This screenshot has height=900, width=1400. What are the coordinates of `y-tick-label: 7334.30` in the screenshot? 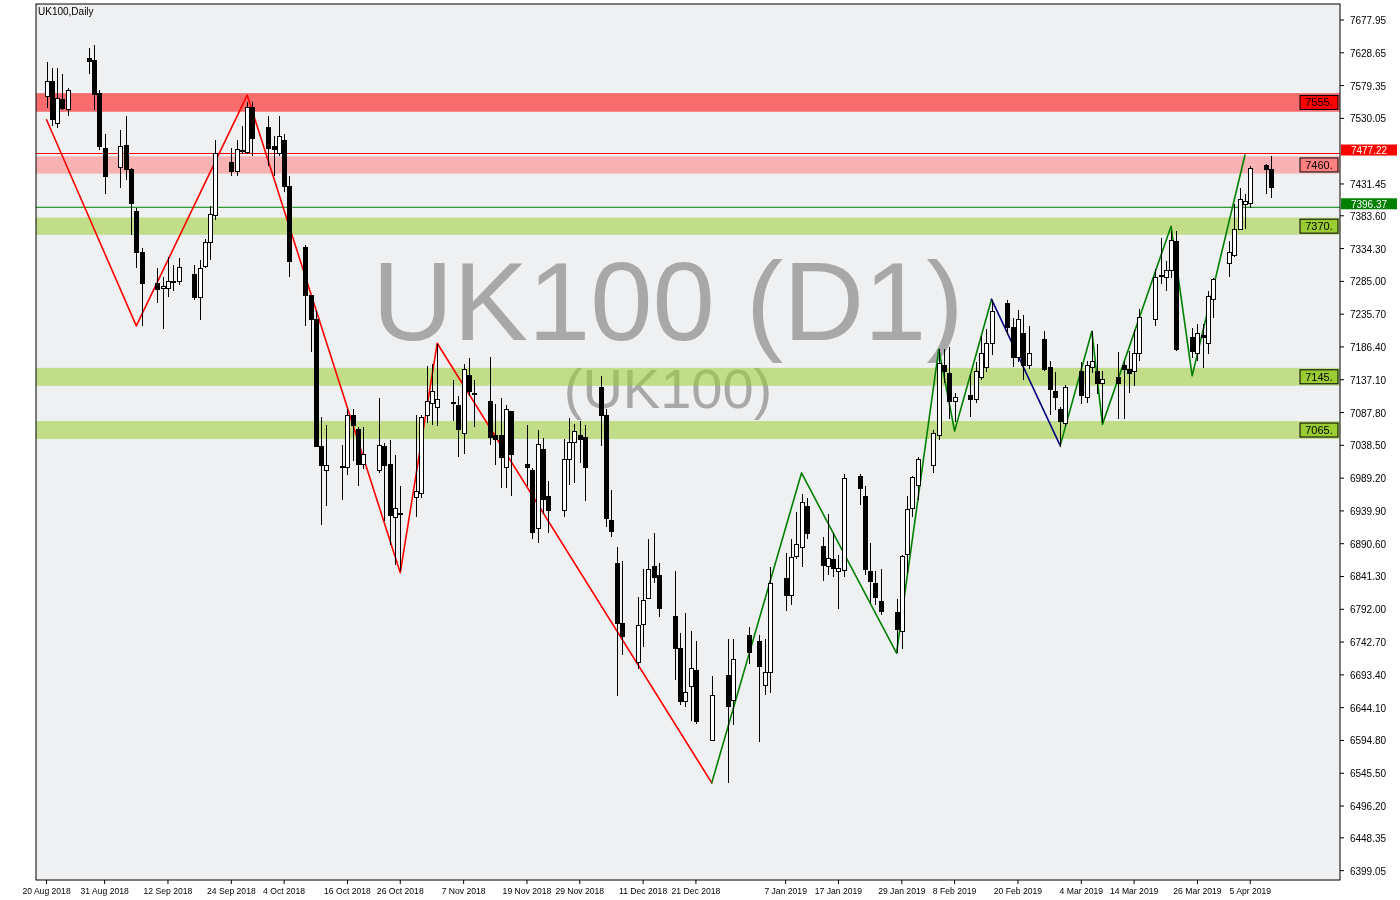 It's located at (1368, 249).